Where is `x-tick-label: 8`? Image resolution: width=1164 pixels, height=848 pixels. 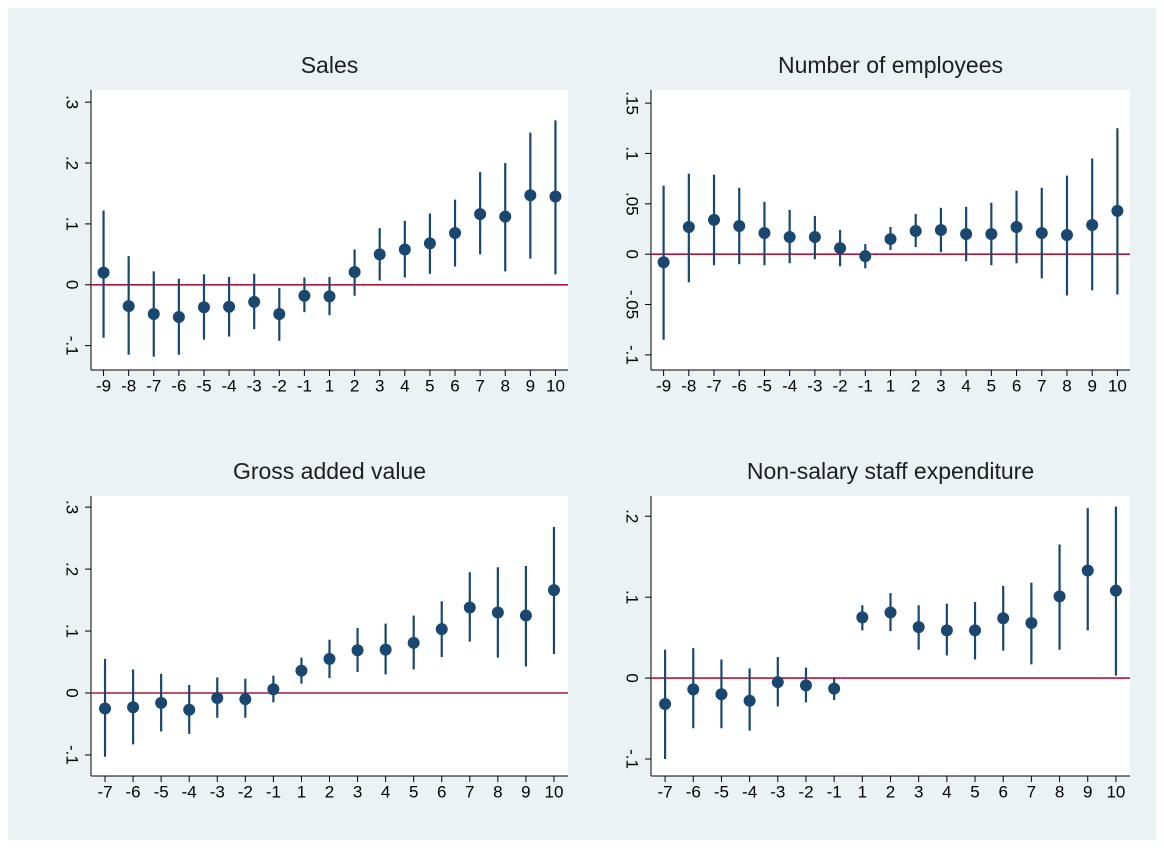 x-tick-label: 8 is located at coordinates (505, 385).